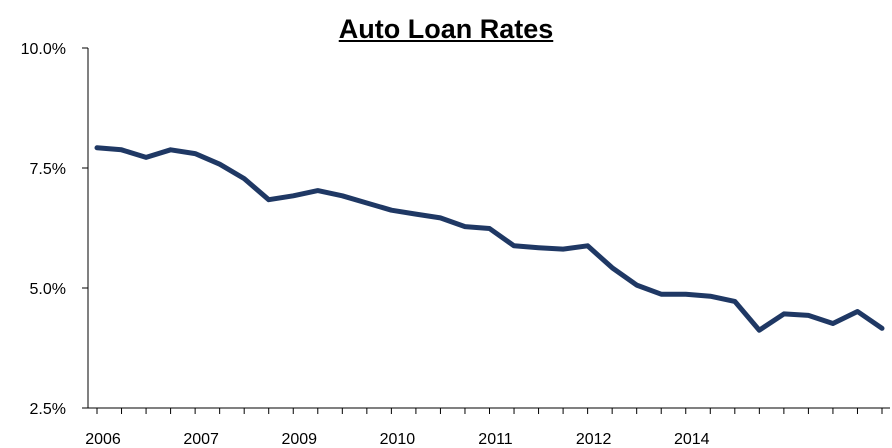 The image size is (892, 448). I want to click on y-tick-label: 10.0%, so click(43, 49).